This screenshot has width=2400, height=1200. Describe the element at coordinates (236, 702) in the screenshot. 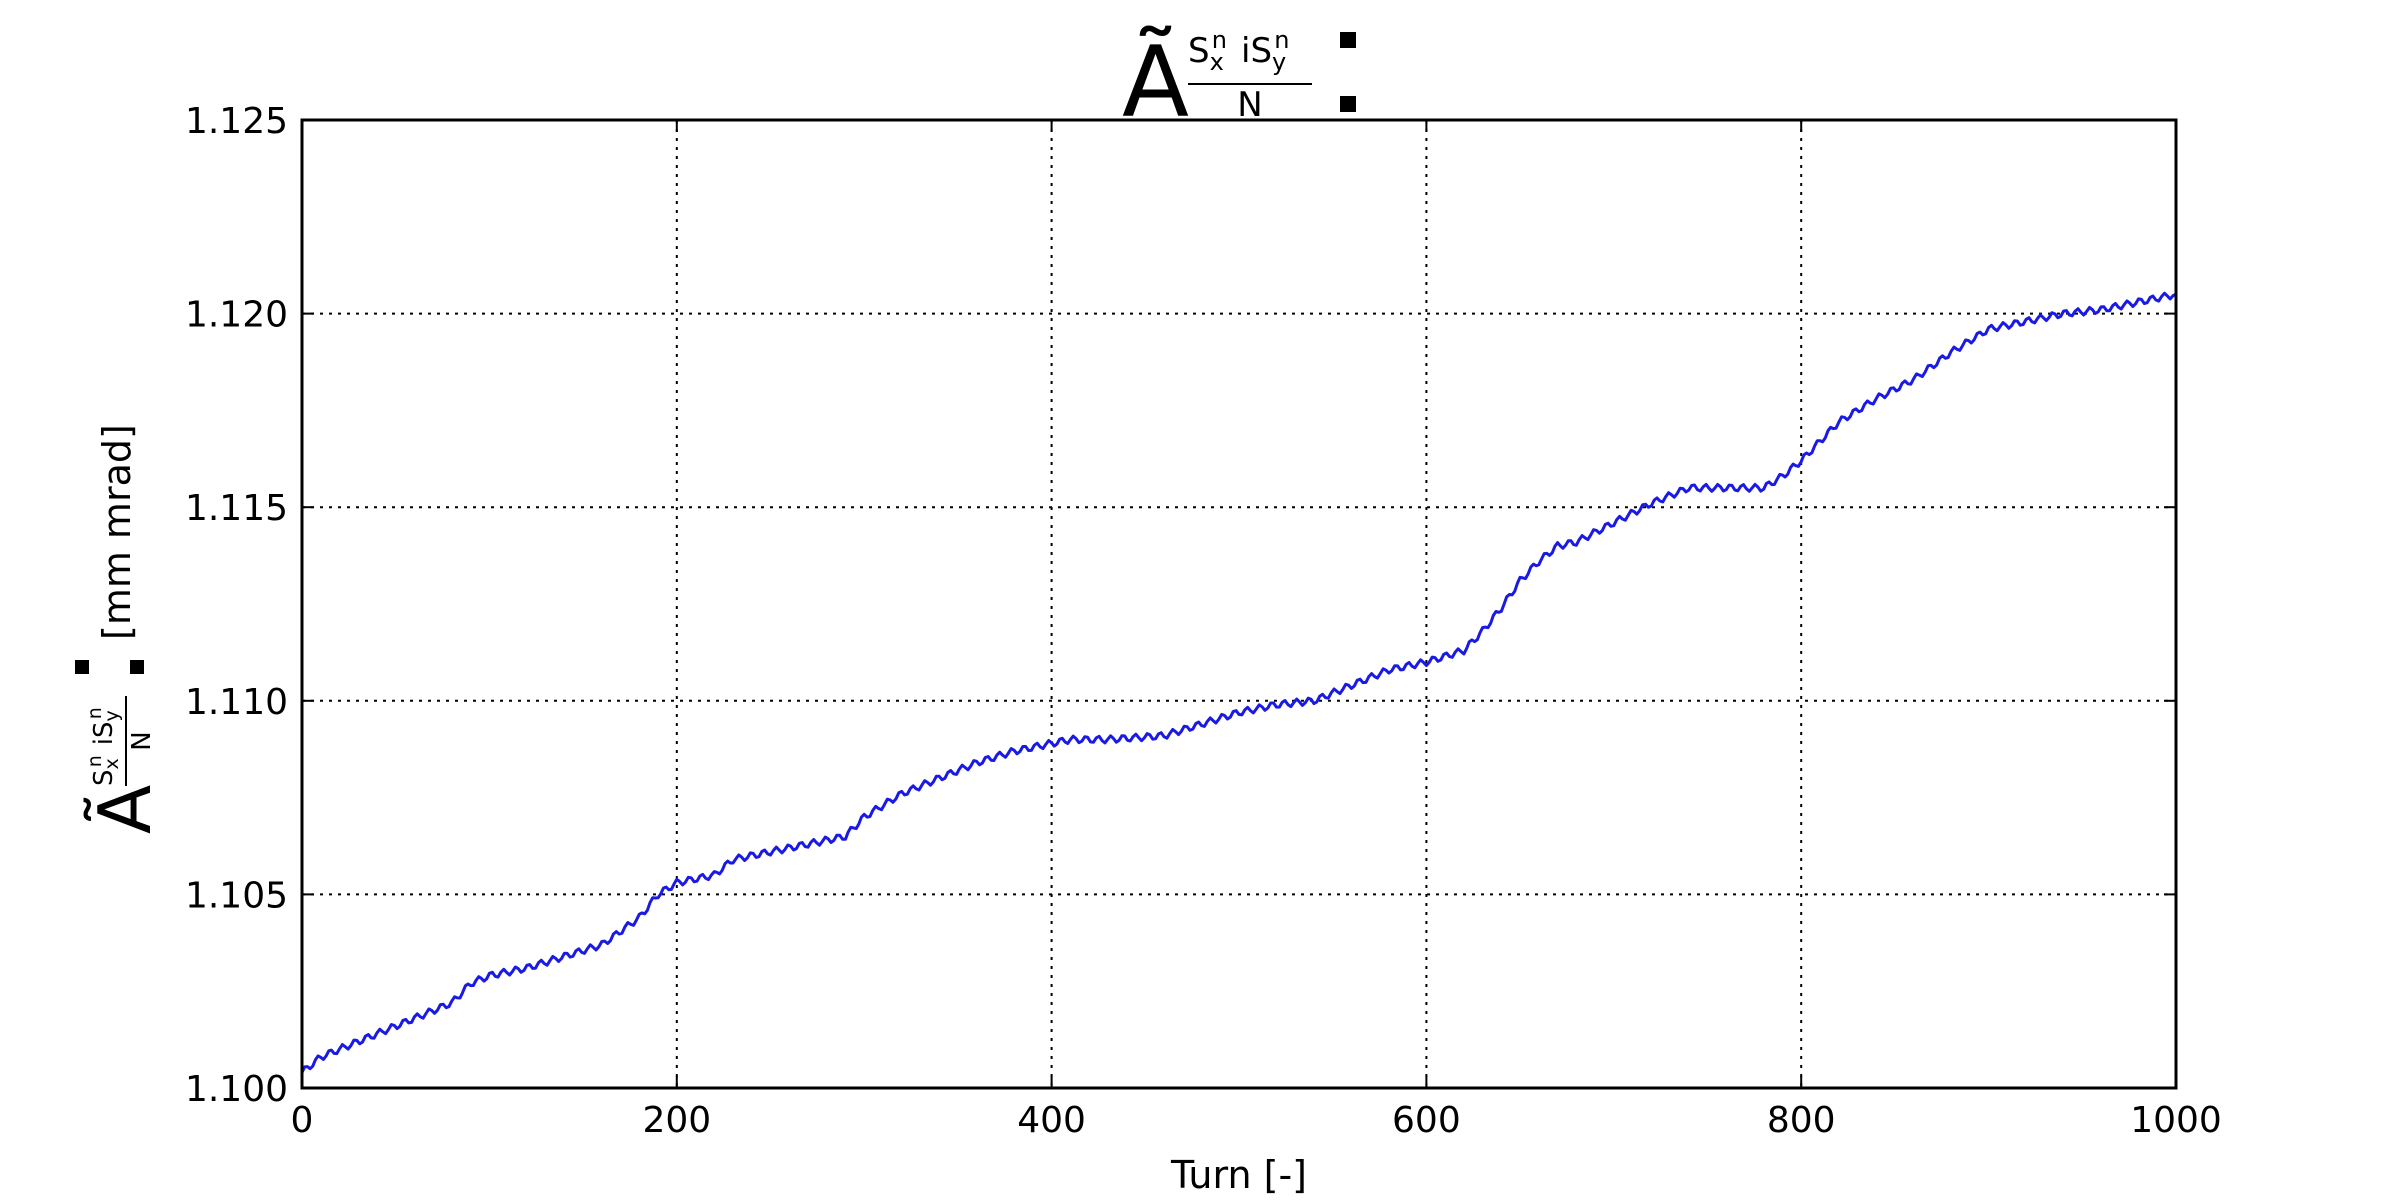

I see `y-tick-label: 1.110` at that location.